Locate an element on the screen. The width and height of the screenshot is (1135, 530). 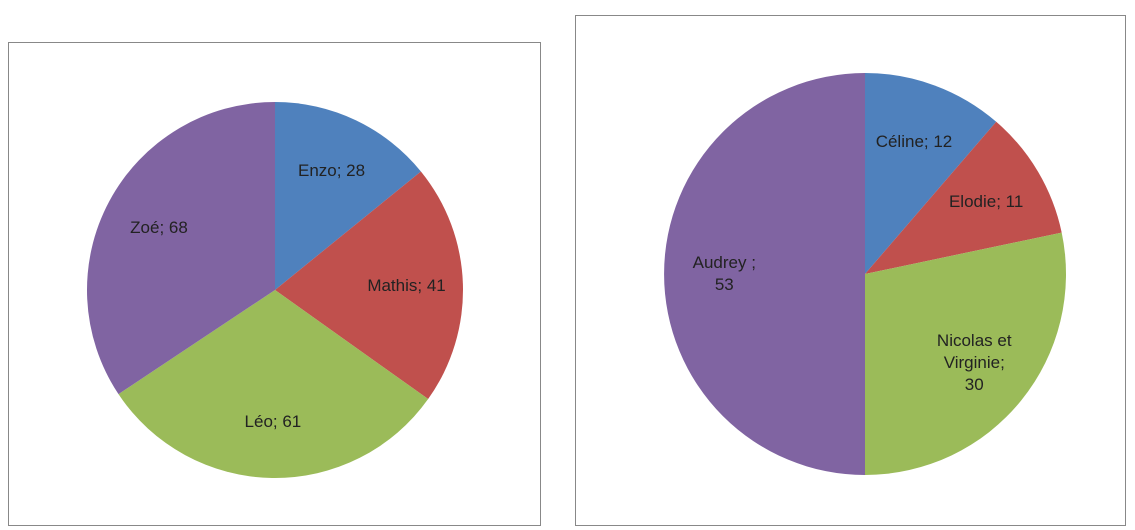
data-label: Nicolas et Virginie; 30 is located at coordinates (974, 362).